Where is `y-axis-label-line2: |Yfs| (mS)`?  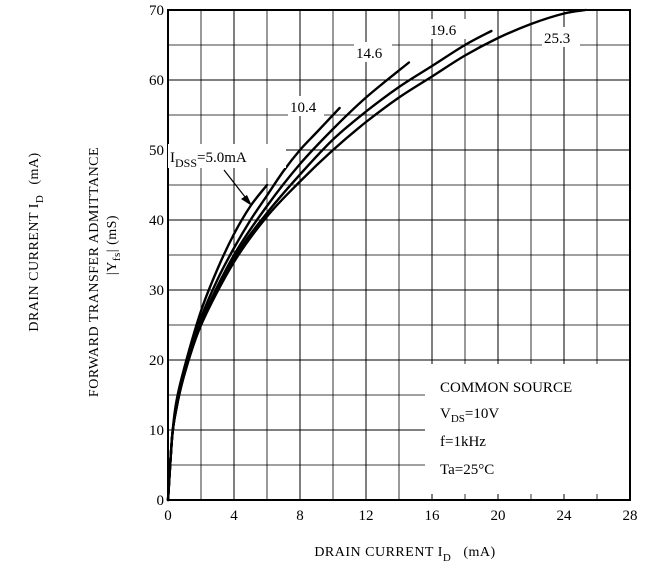 y-axis-label-line2: |Yfs| (mS) is located at coordinates (114, 245).